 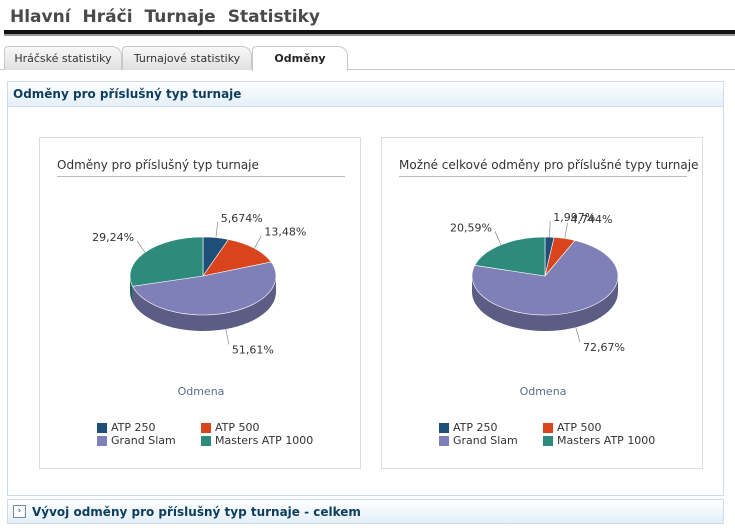 What do you see at coordinates (273, 17) in the screenshot?
I see `nav-link-statistiky: Statistiky` at bounding box center [273, 17].